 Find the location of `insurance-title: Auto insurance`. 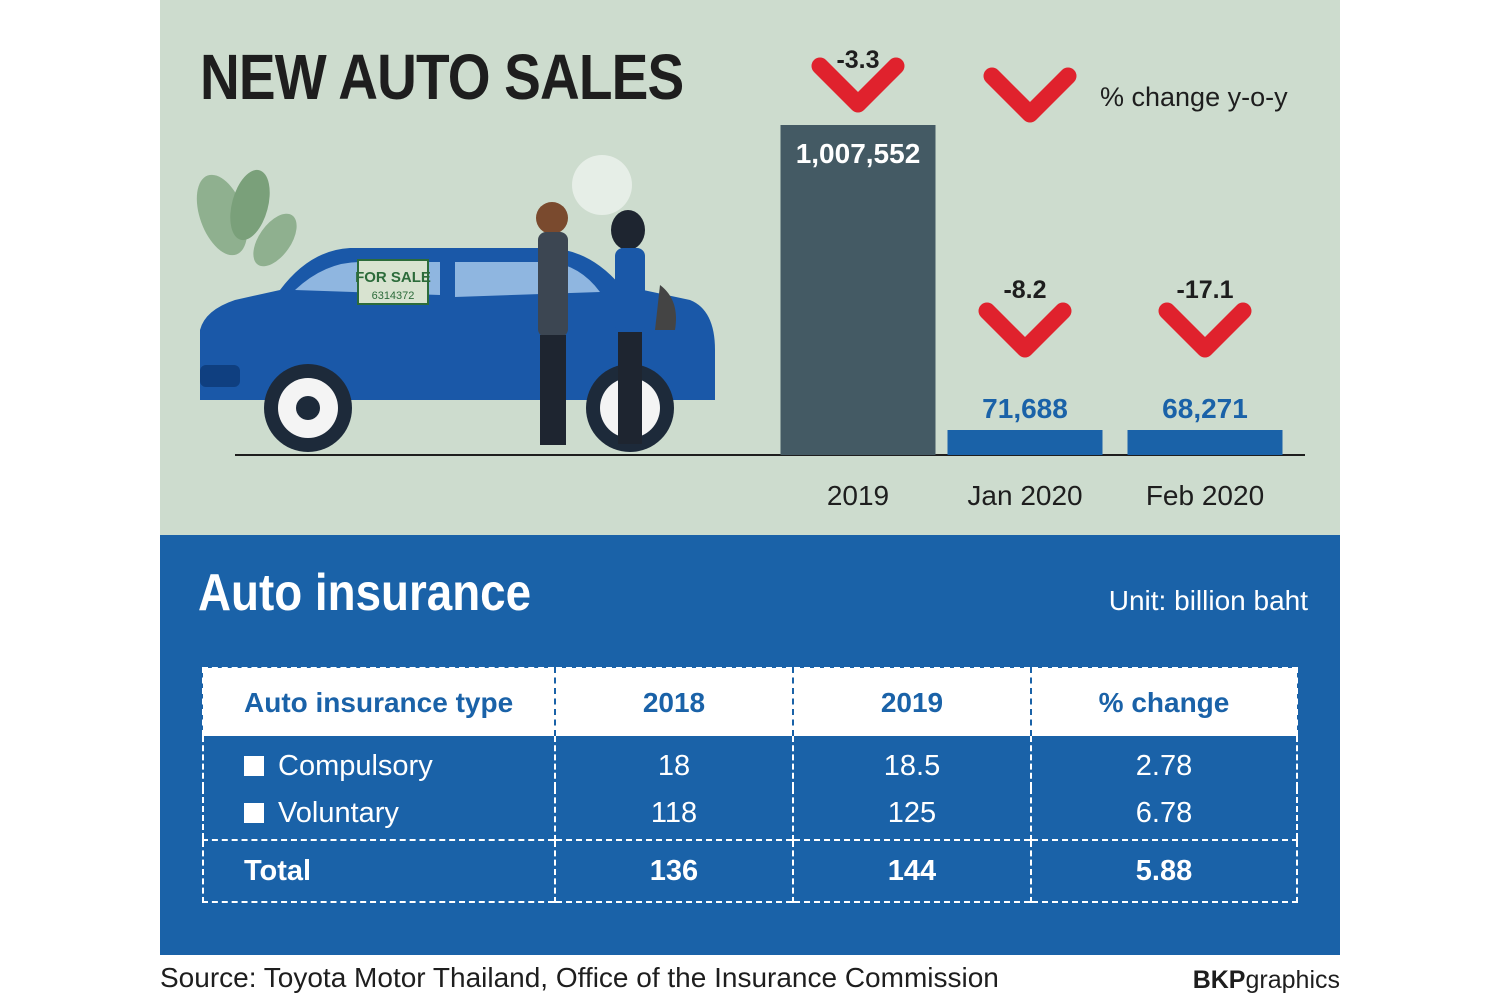

insurance-title: Auto insurance is located at coordinates (365, 593).